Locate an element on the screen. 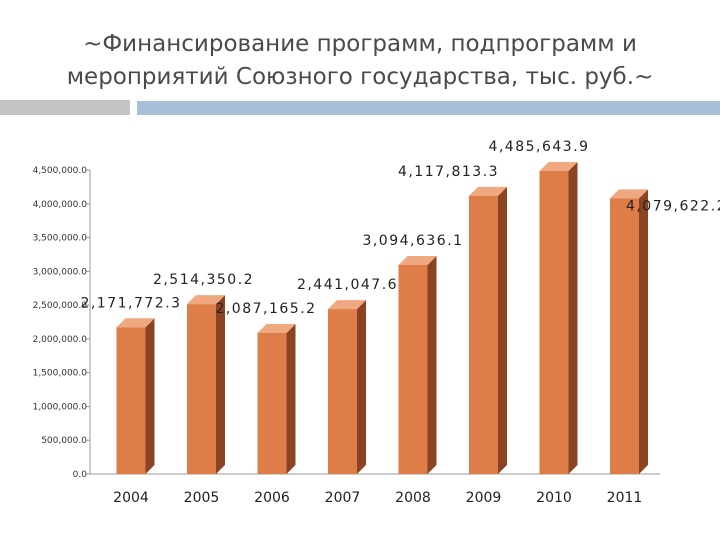  bar-2010 is located at coordinates (558, 317).